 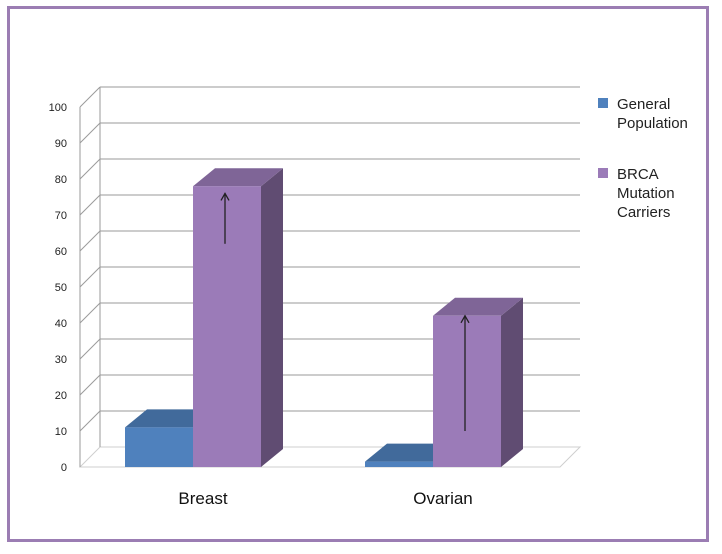 I want to click on y-tick-label: 0, so click(x=64, y=468).